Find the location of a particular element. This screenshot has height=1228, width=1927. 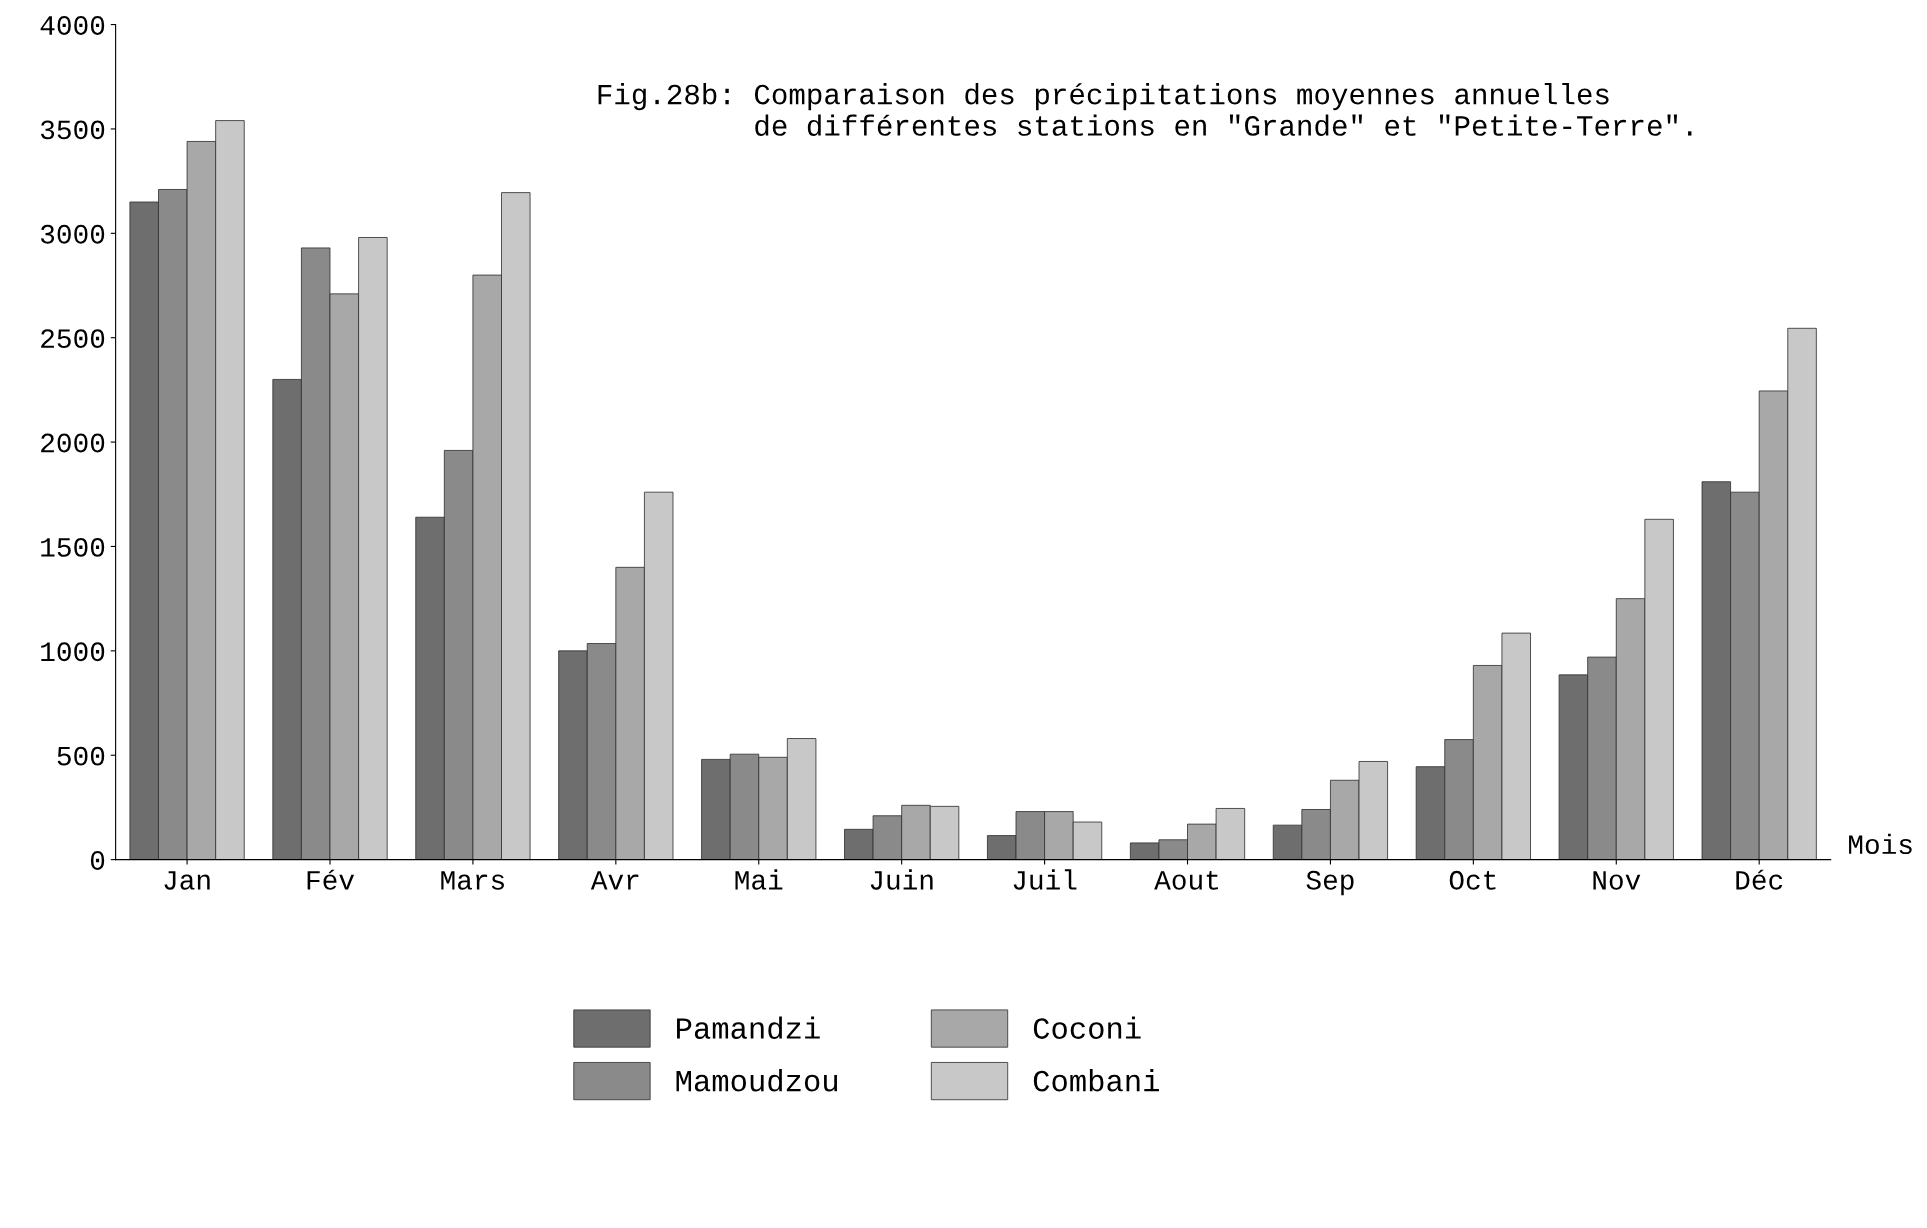

y-tick-label: 0 is located at coordinates (97, 860).